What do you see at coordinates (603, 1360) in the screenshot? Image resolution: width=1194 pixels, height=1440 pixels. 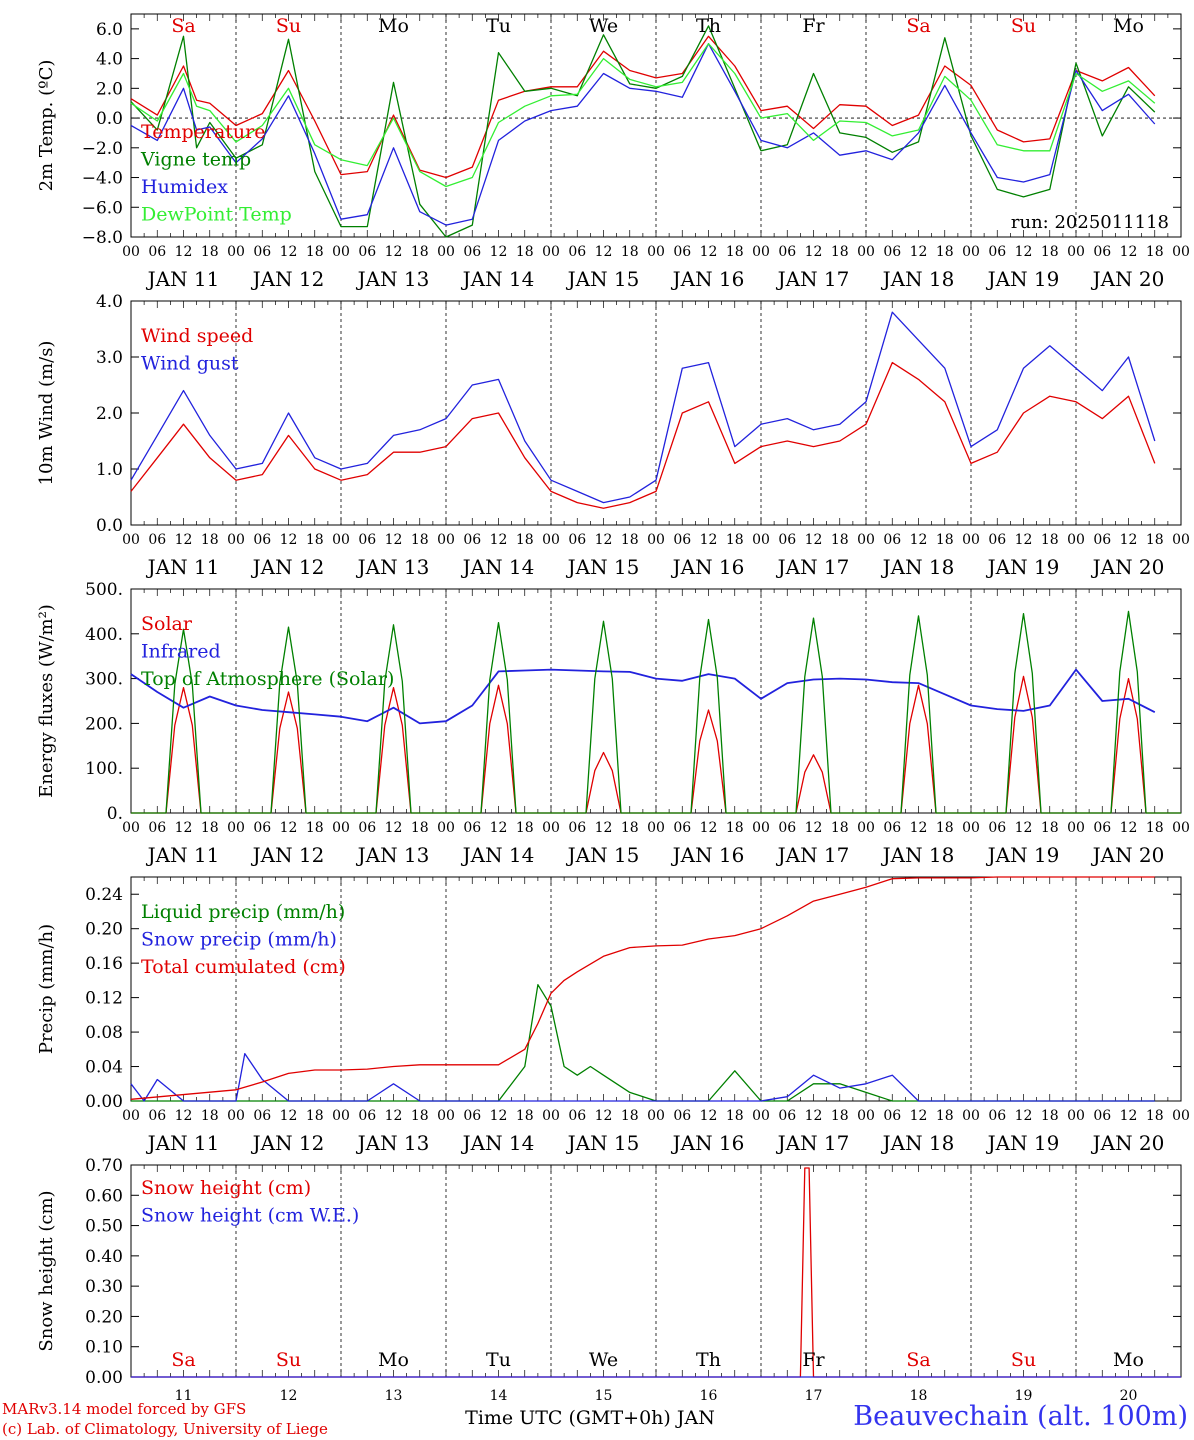 I see `weekday-label: We` at bounding box center [603, 1360].